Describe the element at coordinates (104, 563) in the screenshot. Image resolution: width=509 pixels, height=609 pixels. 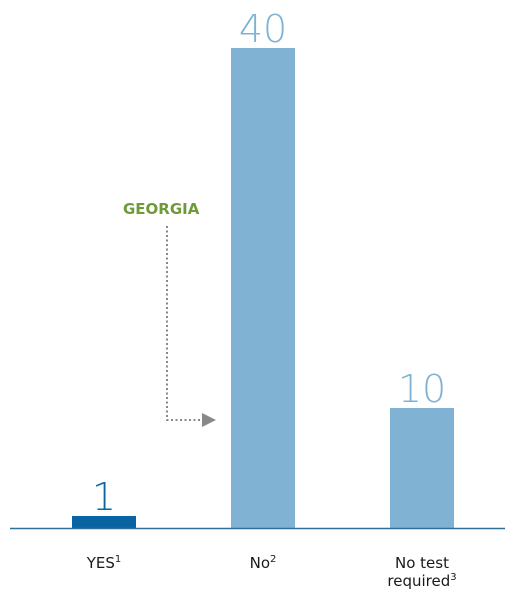
I see `tick-label-0: YES1` at that location.